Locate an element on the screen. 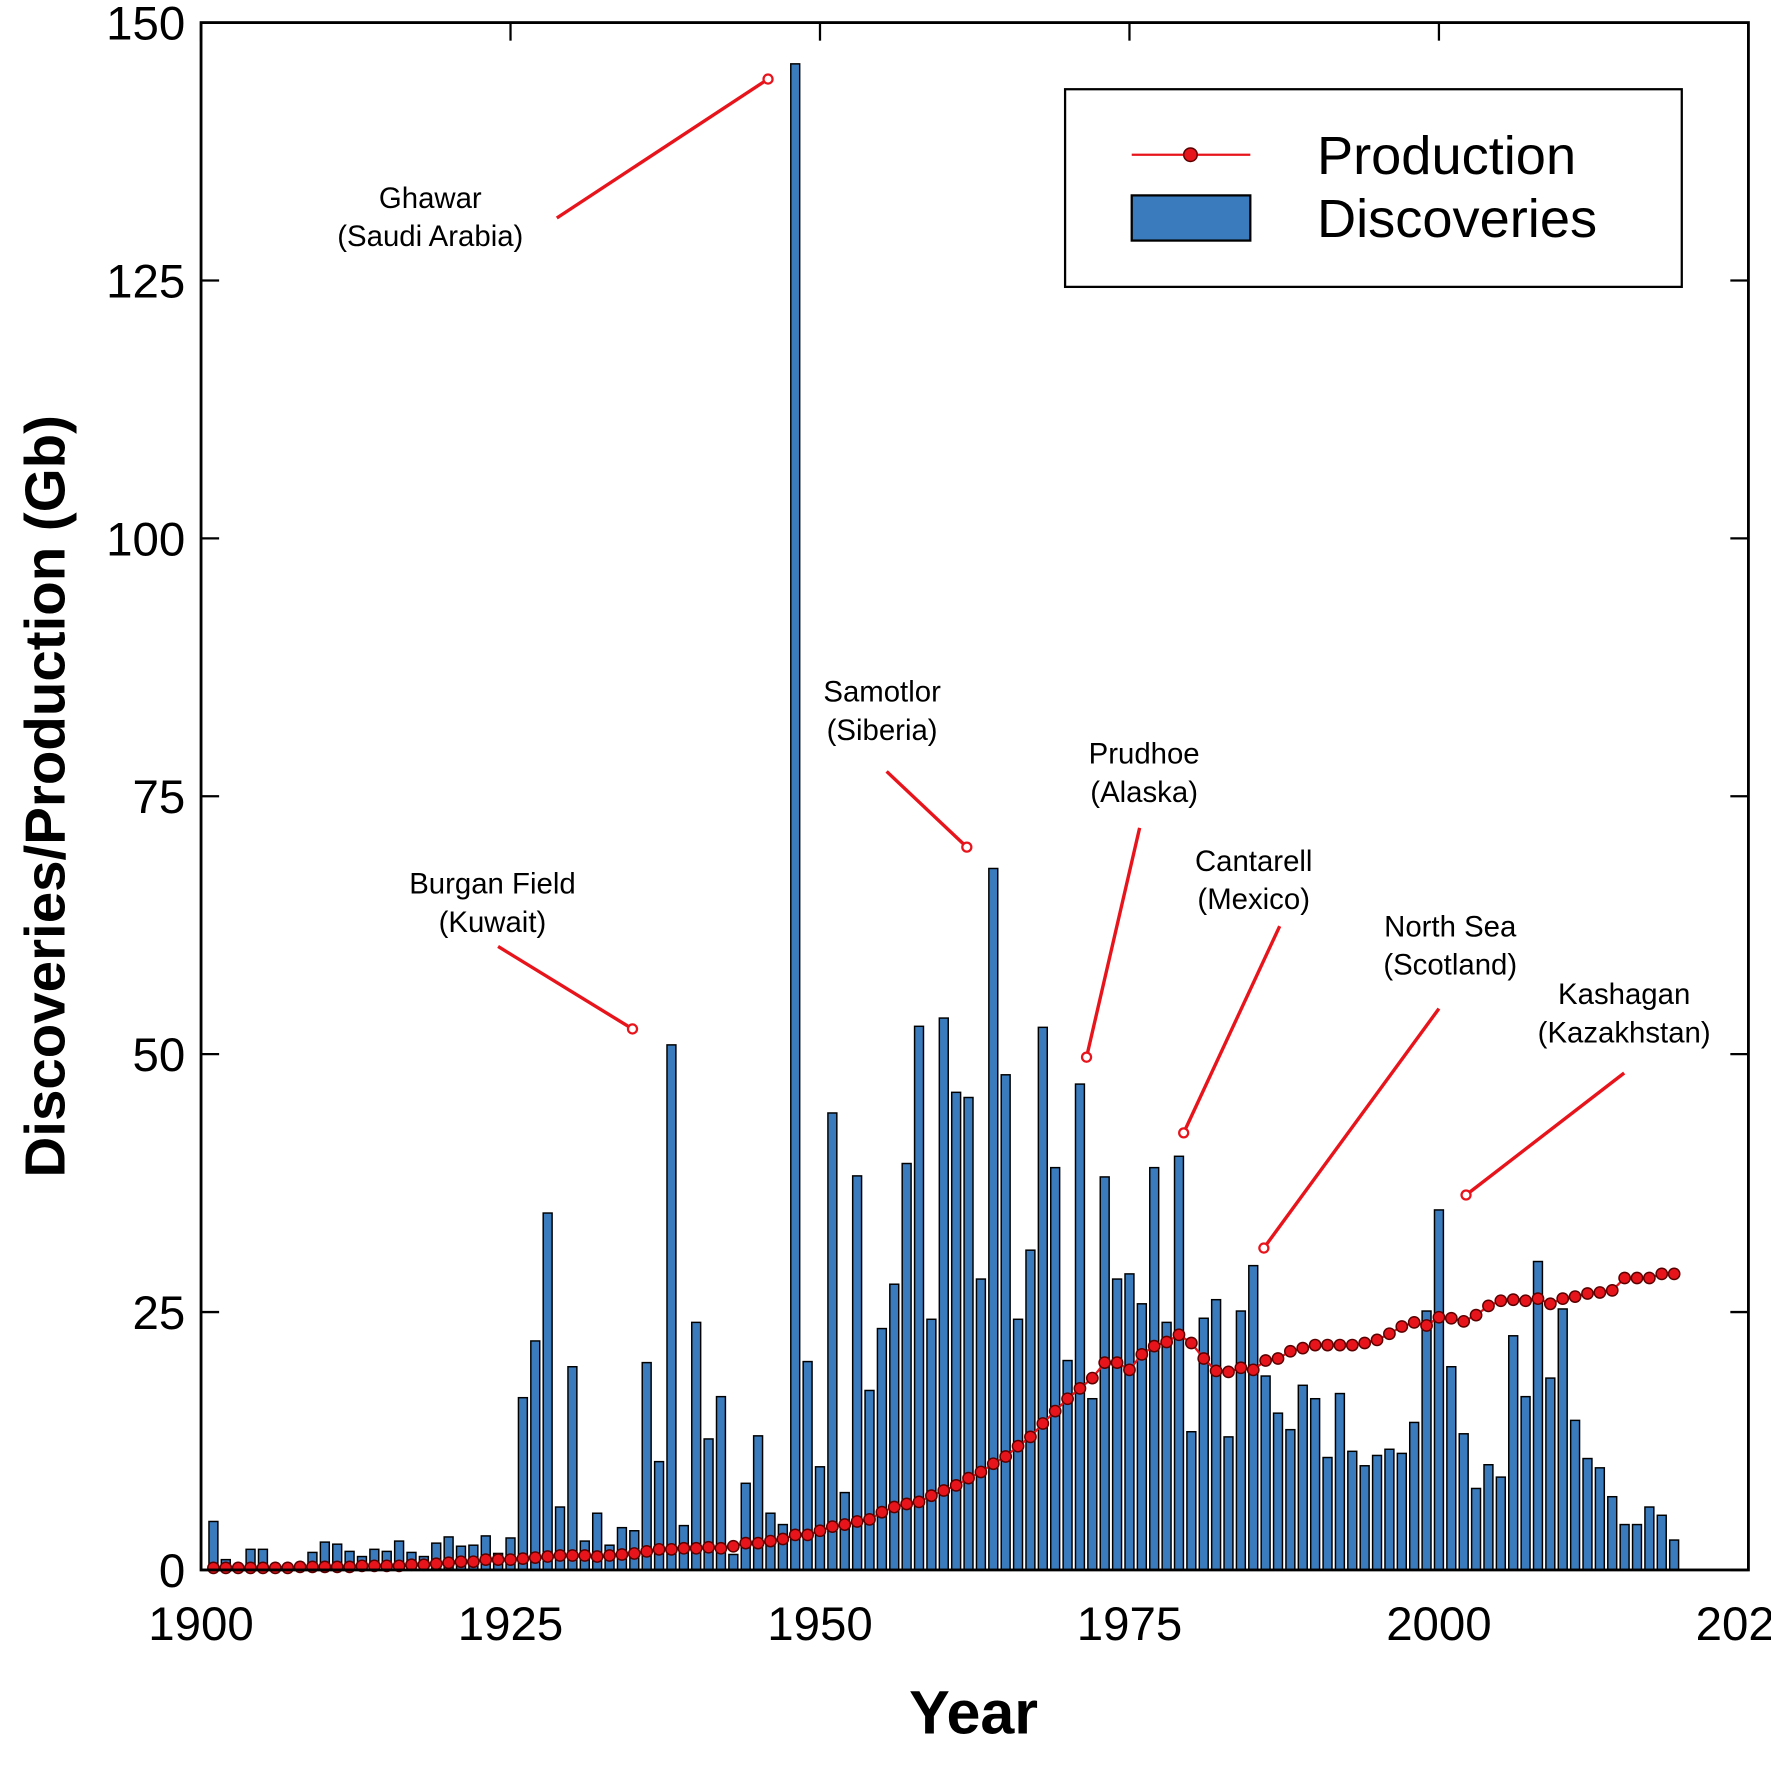  y-axis-label: Discoveries/Production (Gb) is located at coordinates (44, 796).